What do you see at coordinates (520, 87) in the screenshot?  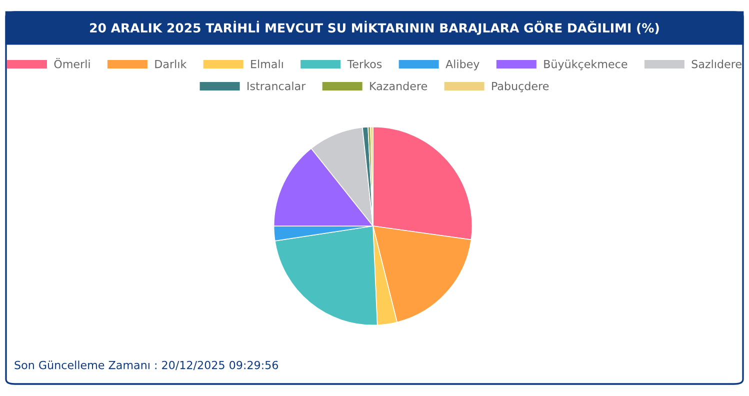 I see `legend-label: Pabuçdere` at bounding box center [520, 87].